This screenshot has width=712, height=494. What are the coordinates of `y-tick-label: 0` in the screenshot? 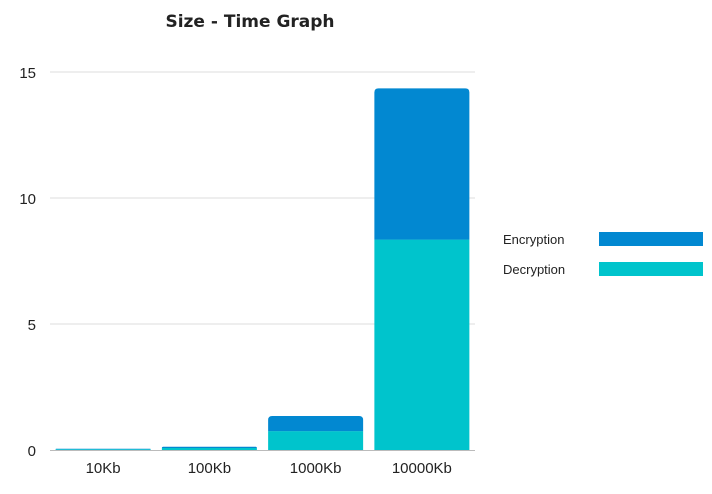 It's located at (32, 451).